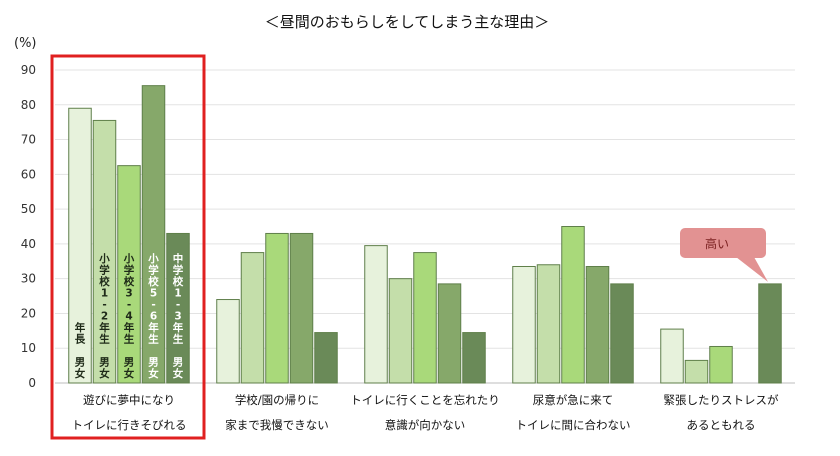 The image size is (840, 456). I want to click on category-label: トイレに行きそびれる, so click(129, 425).